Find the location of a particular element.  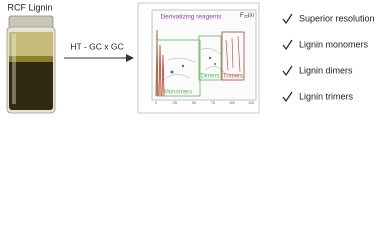

region-label: Trimers is located at coordinates (233, 77).